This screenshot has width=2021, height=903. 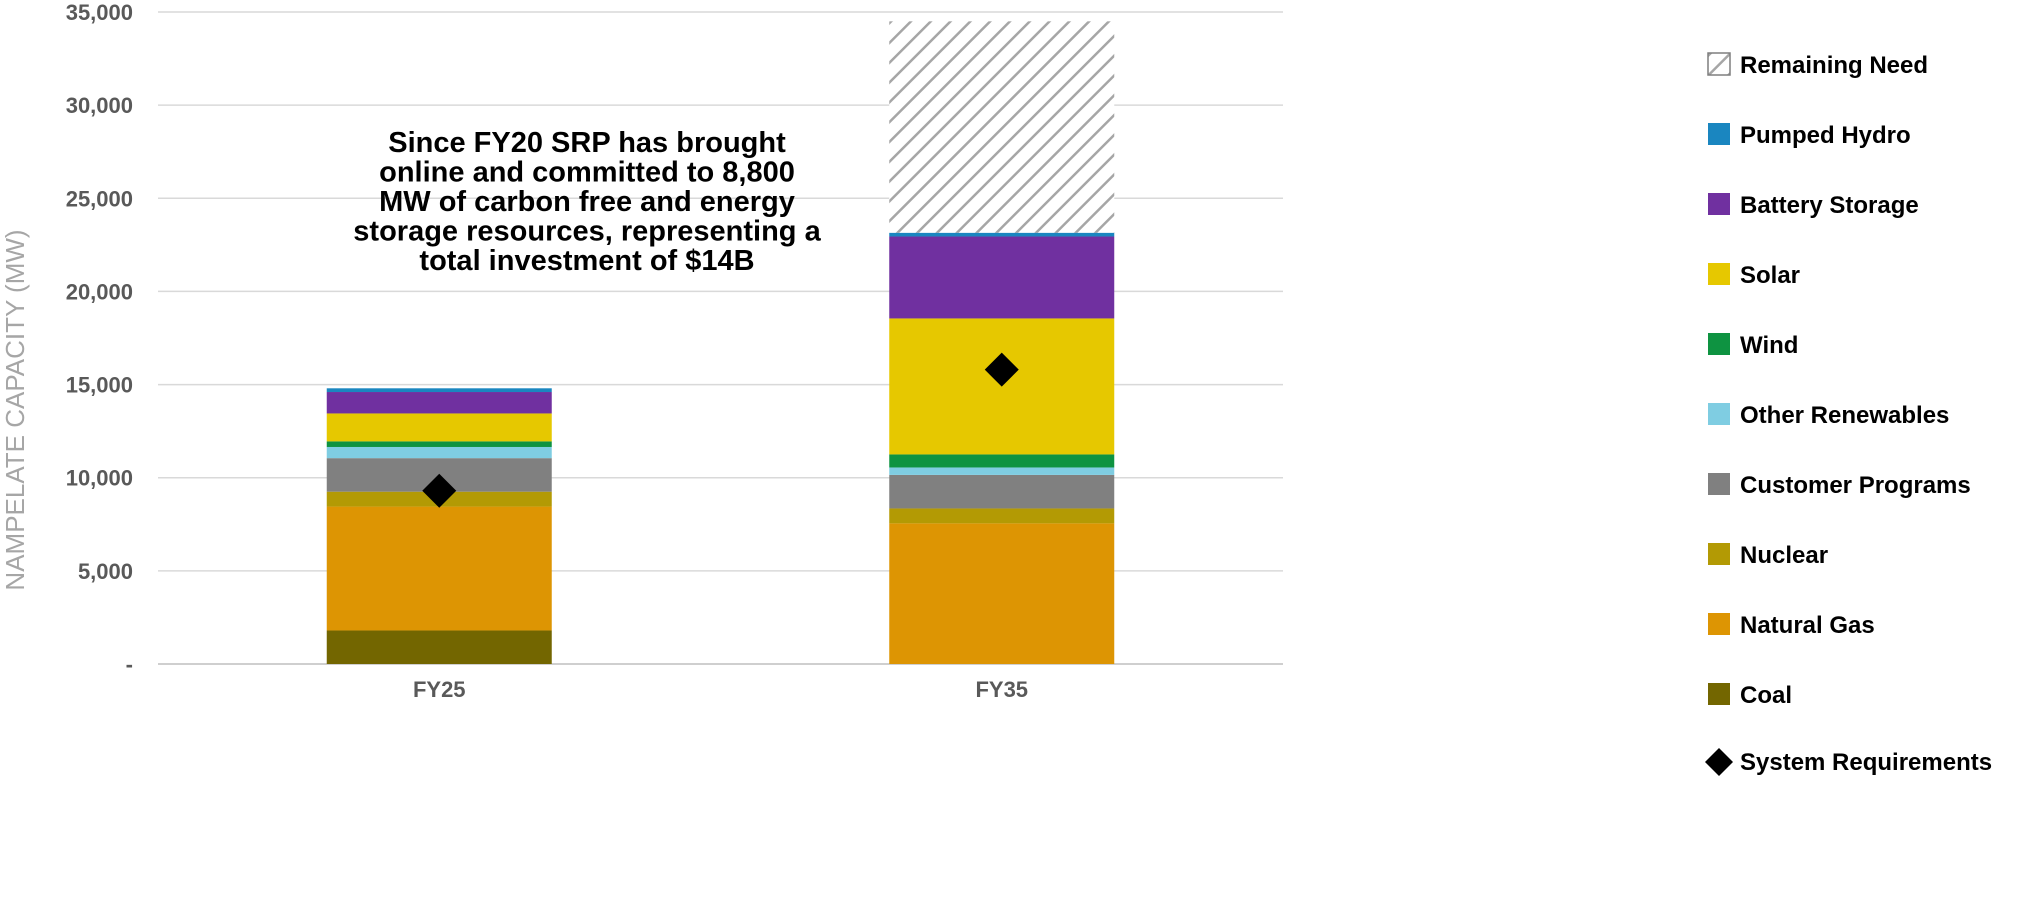 I want to click on annotation-line: MW of carbon free and energy, so click(x=587, y=202).